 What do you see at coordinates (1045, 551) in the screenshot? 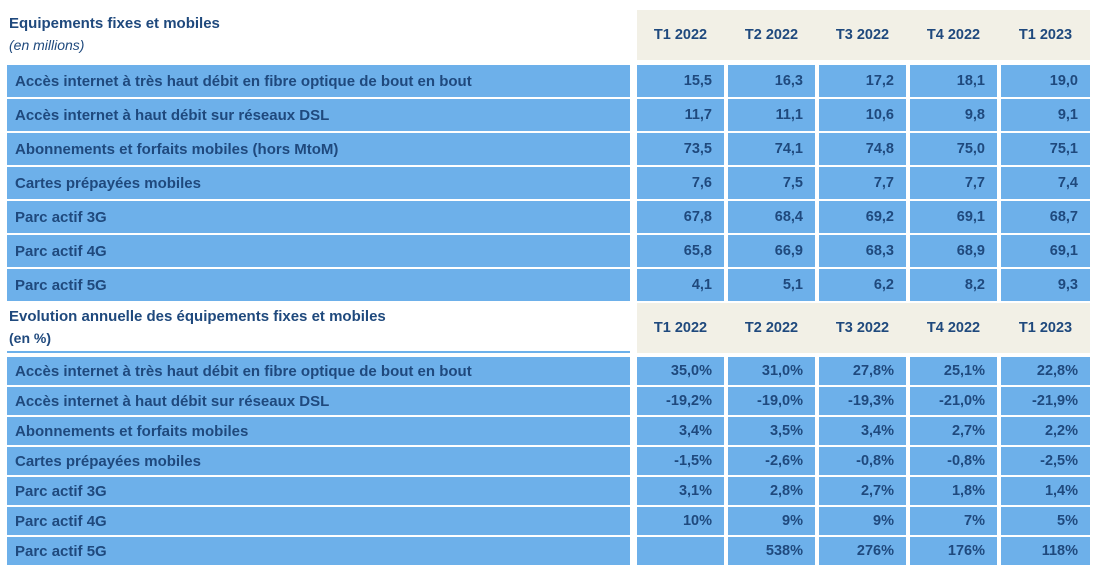
I see `value-cell: 118%` at bounding box center [1045, 551].